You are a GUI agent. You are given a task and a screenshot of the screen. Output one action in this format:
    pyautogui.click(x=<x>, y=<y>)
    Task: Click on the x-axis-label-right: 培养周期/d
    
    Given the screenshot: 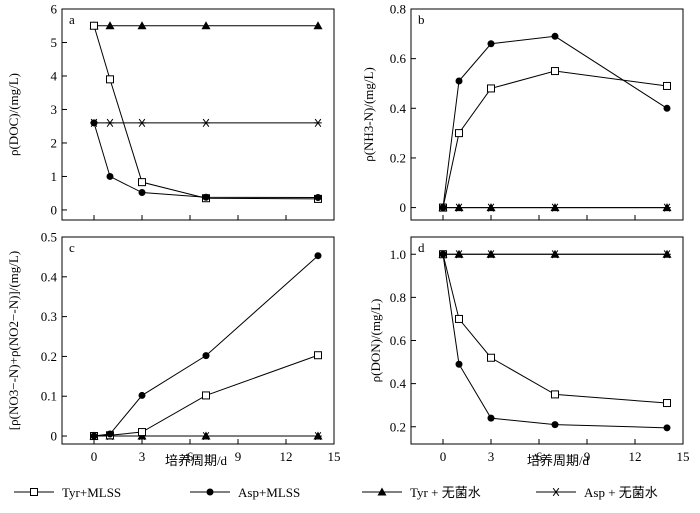 What is the action you would take?
    pyautogui.click(x=558, y=460)
    